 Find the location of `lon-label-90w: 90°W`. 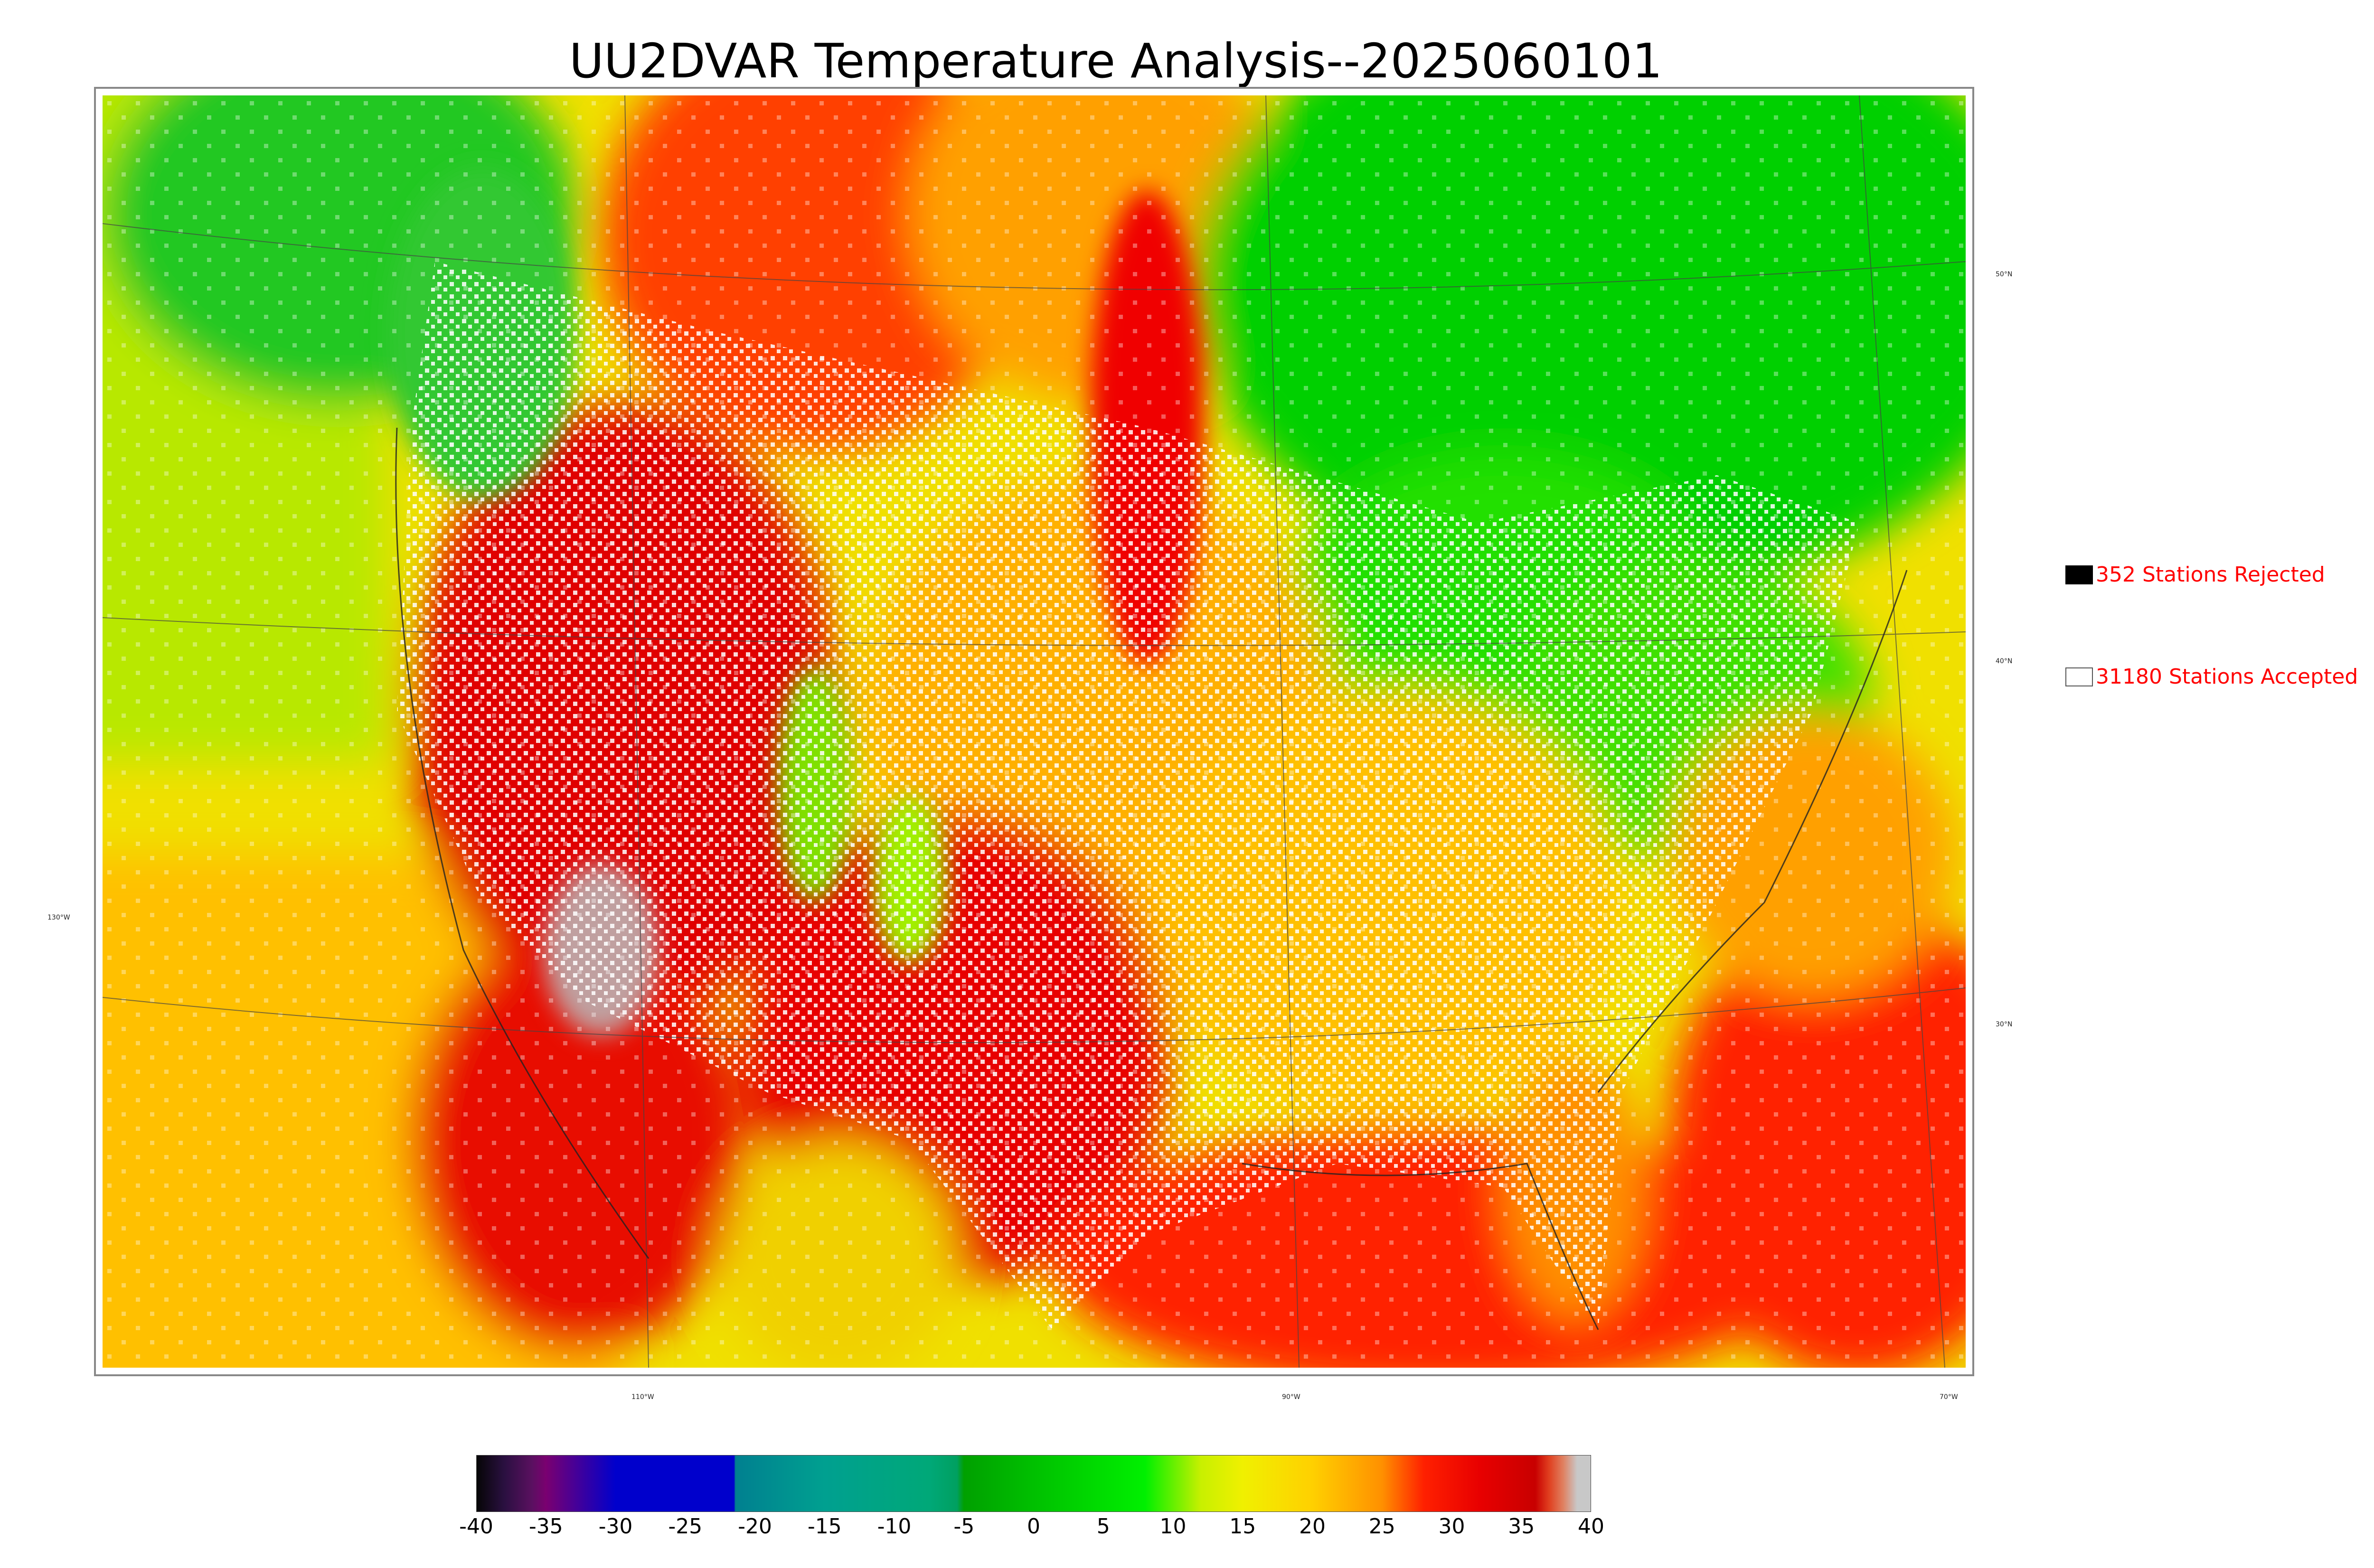

lon-label-90w: 90°W is located at coordinates (1291, 1397).